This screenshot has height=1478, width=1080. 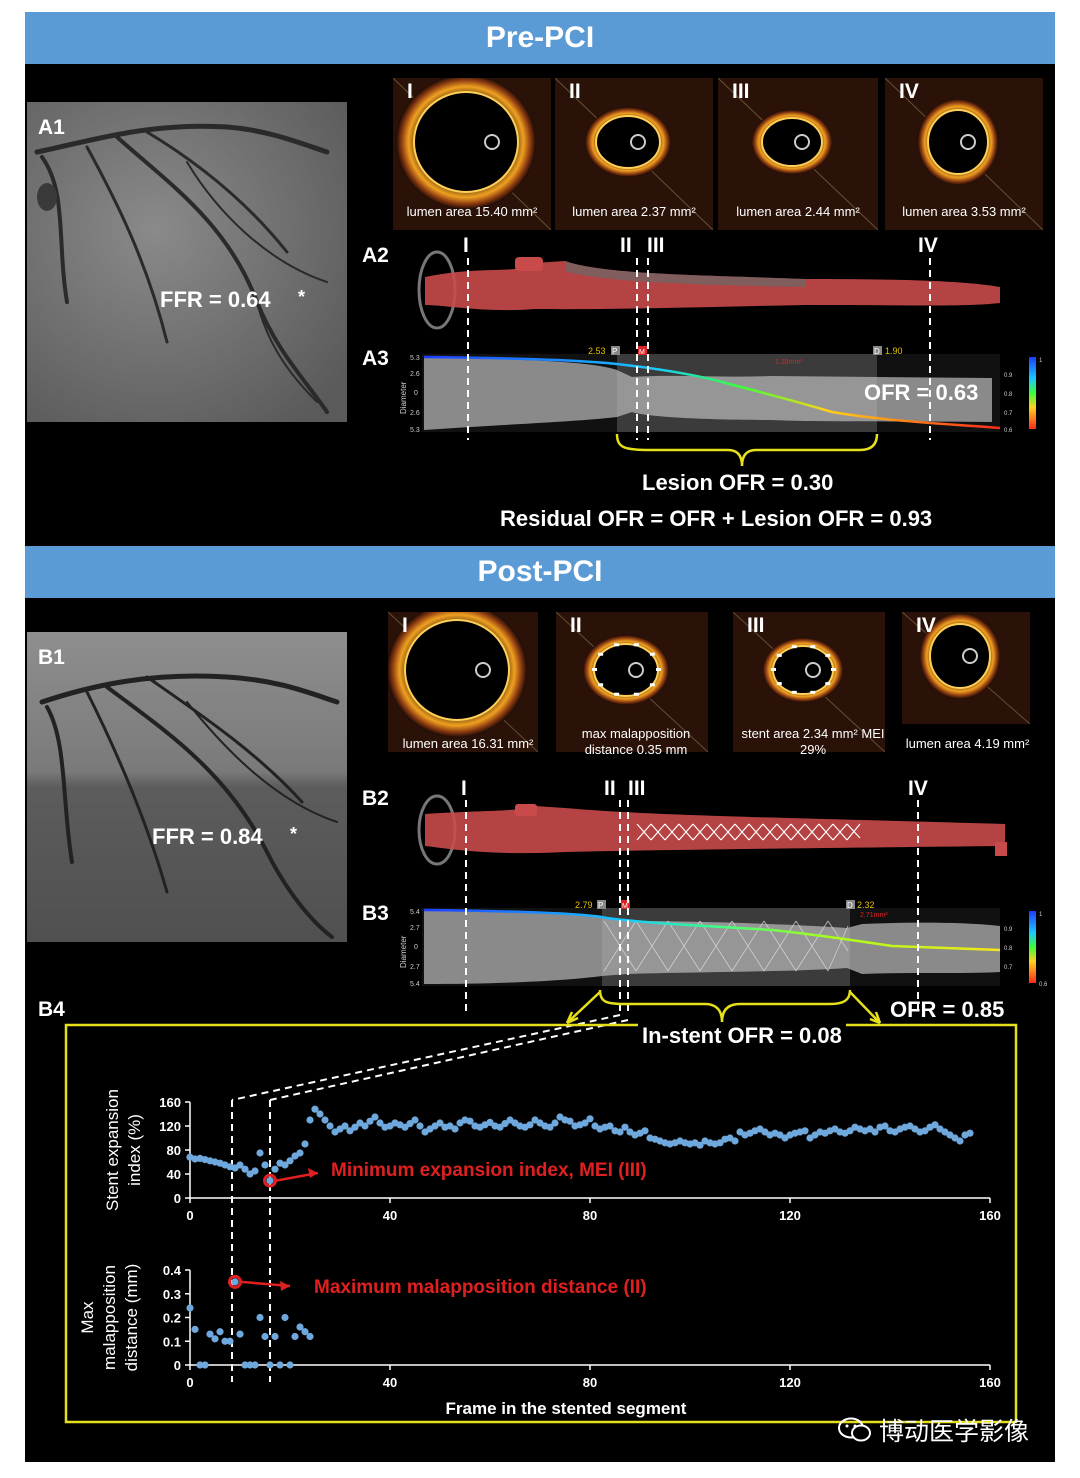 What do you see at coordinates (177, 1198) in the screenshot?
I see `expansion-y-tick-label: 0` at bounding box center [177, 1198].